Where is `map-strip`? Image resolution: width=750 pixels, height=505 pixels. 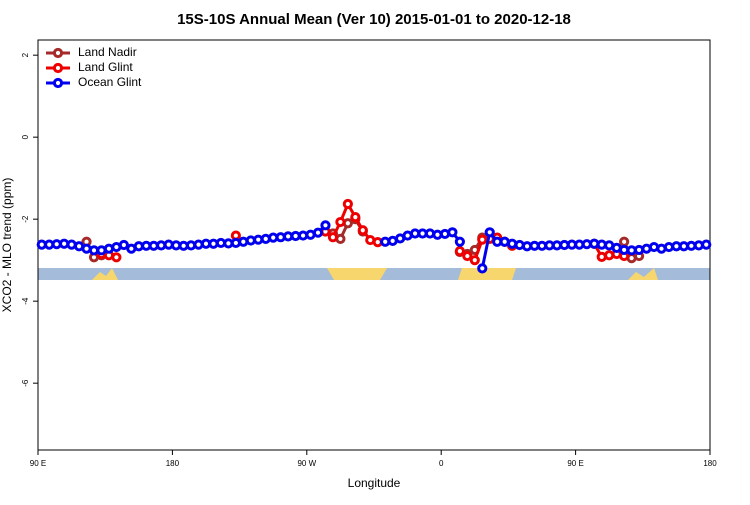
map-strip is located at coordinates (374, 274).